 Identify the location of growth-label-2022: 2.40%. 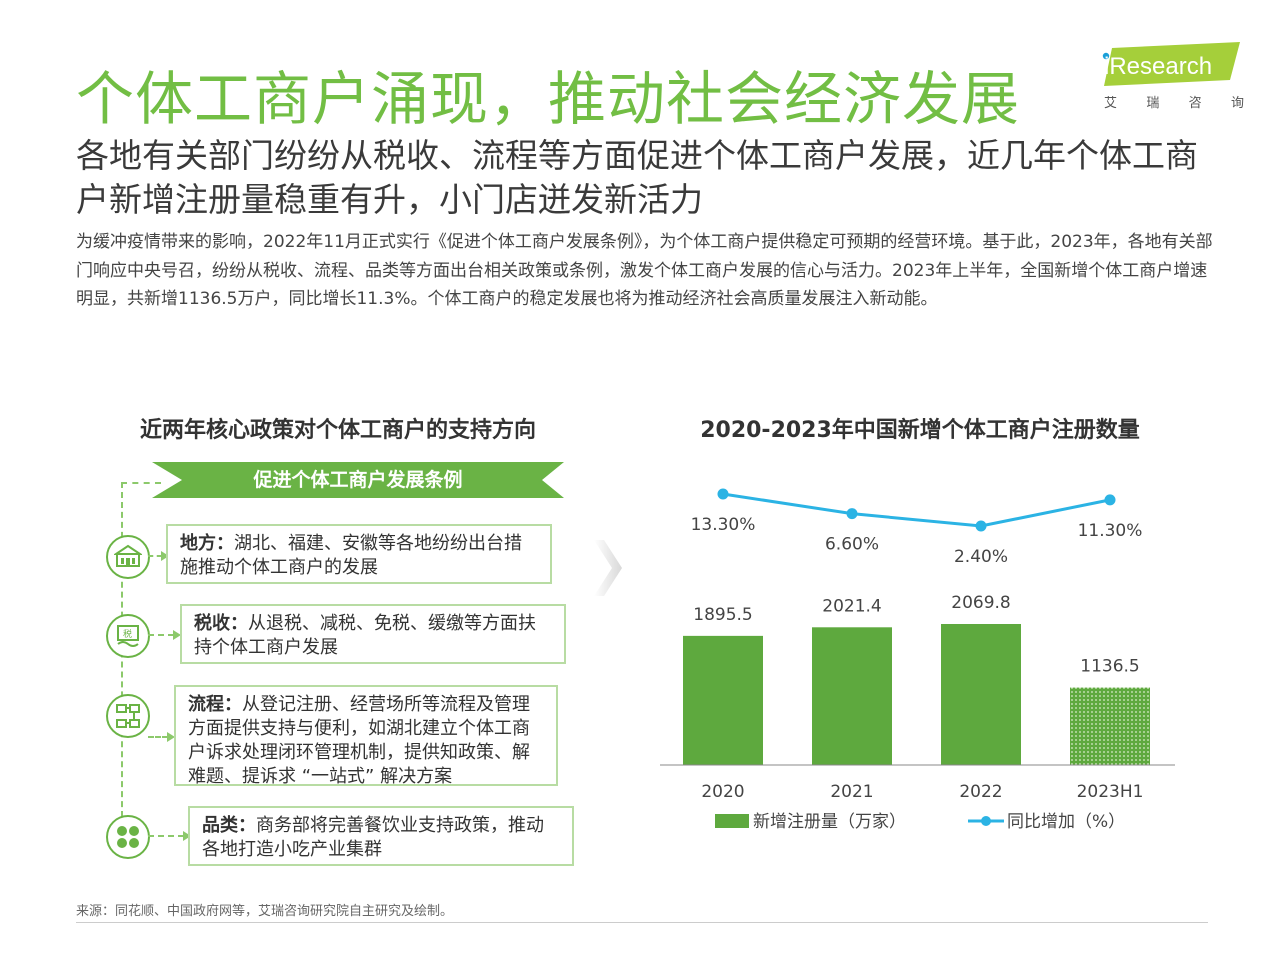
(981, 557).